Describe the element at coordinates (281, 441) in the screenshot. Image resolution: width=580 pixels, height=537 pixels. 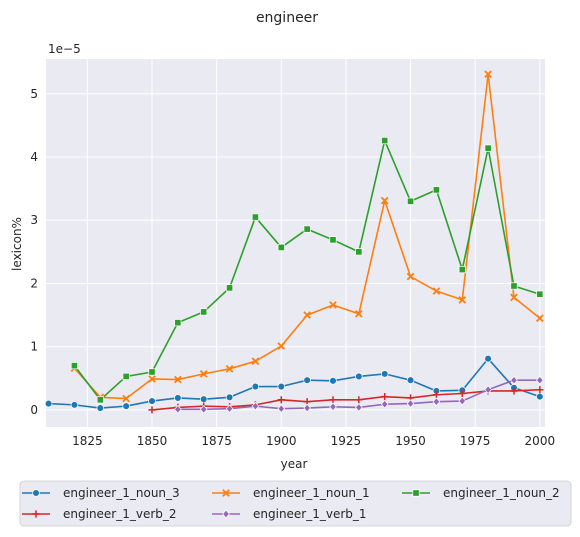
I see `x-tick-label: 1900` at that location.